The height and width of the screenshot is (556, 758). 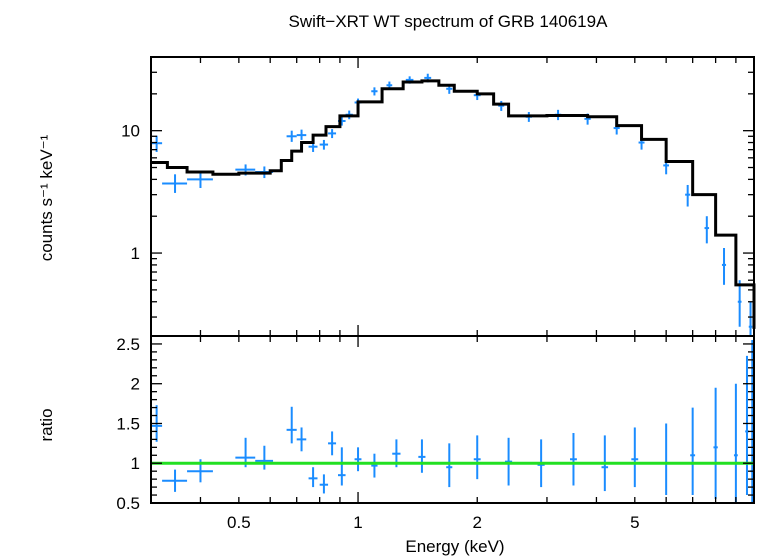 I want to click on x-tick-label-1: 1, so click(x=357, y=522).